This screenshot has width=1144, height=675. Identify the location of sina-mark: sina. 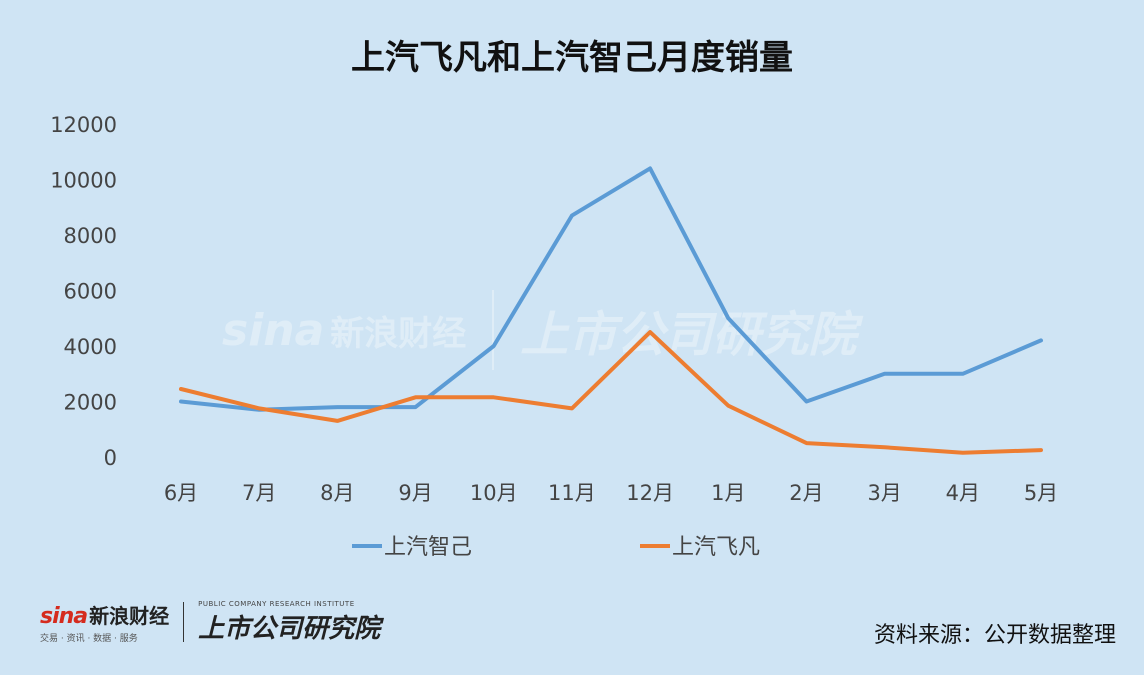
(64, 616).